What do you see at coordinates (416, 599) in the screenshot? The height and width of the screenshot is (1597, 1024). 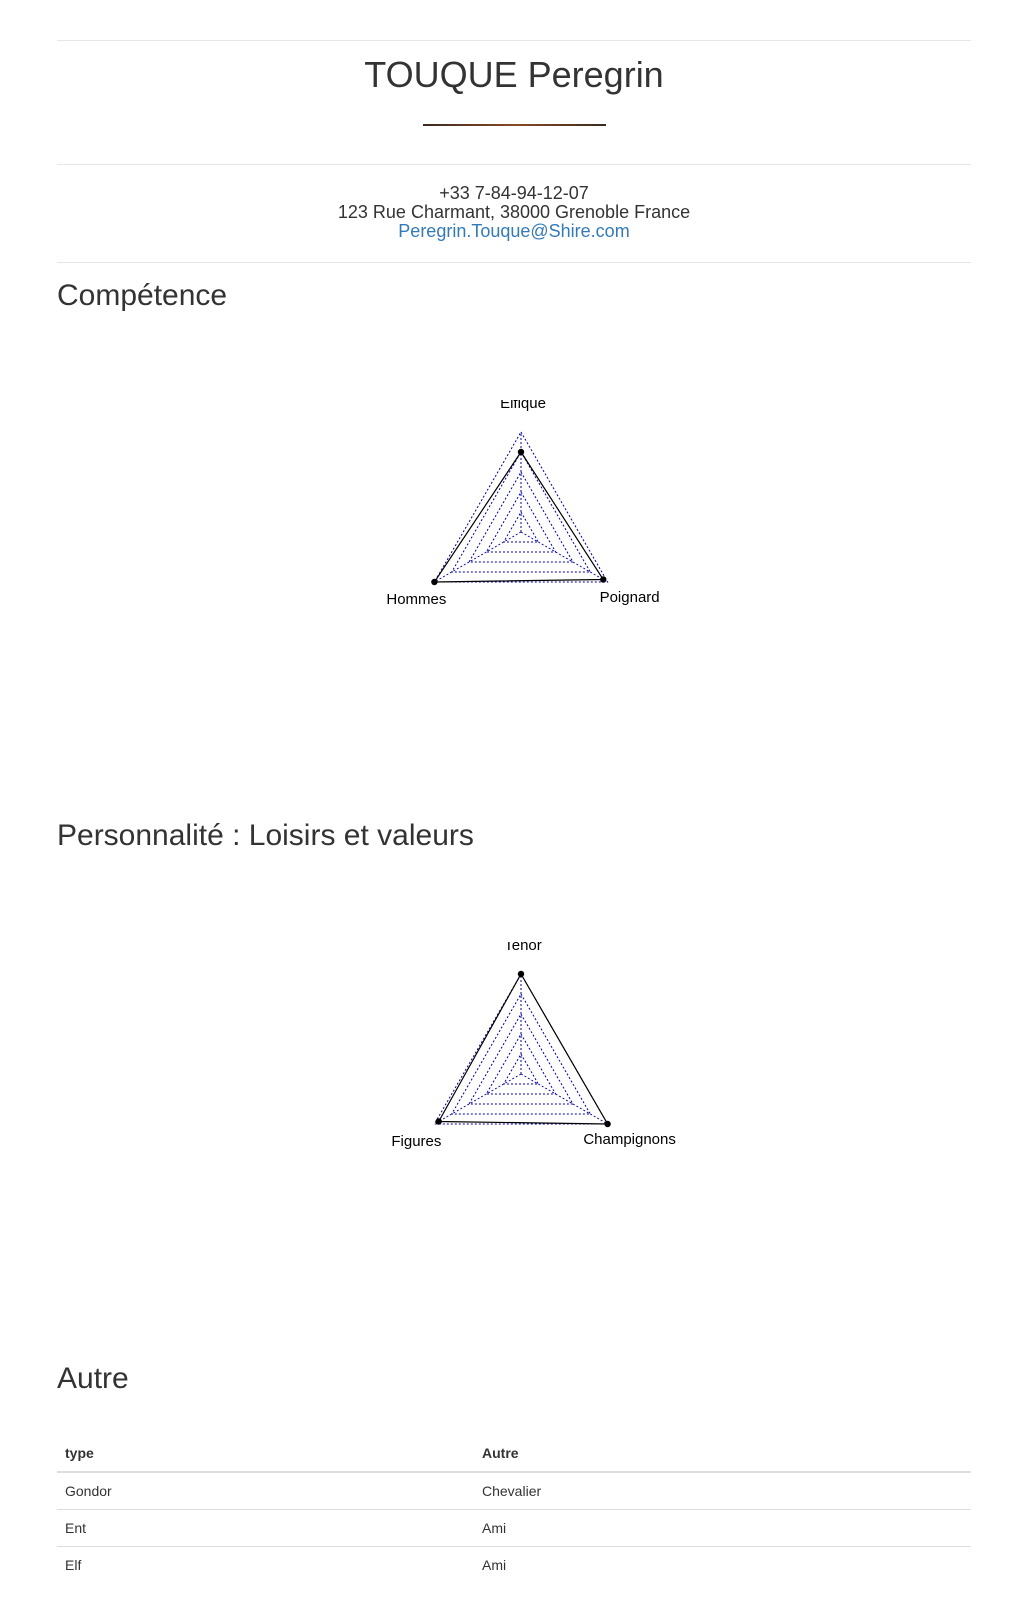 I see `radar-axis-label: Hommes` at bounding box center [416, 599].